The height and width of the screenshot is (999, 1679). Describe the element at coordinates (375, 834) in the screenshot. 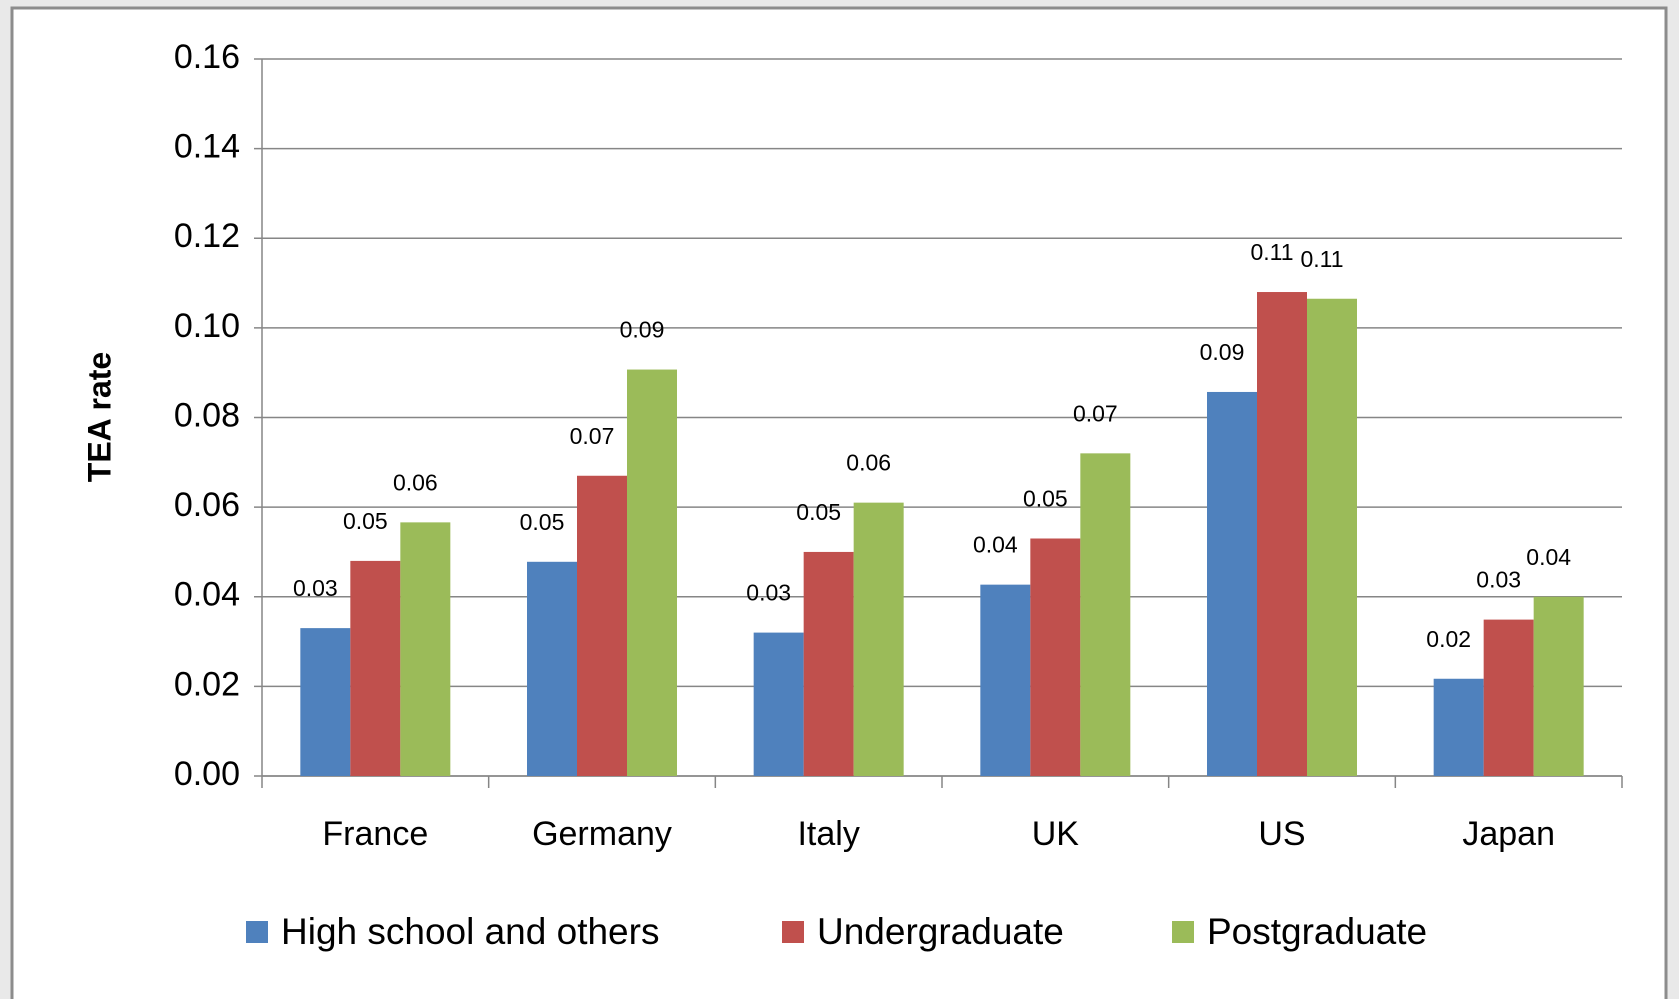

I see `x-tick-label: France` at that location.